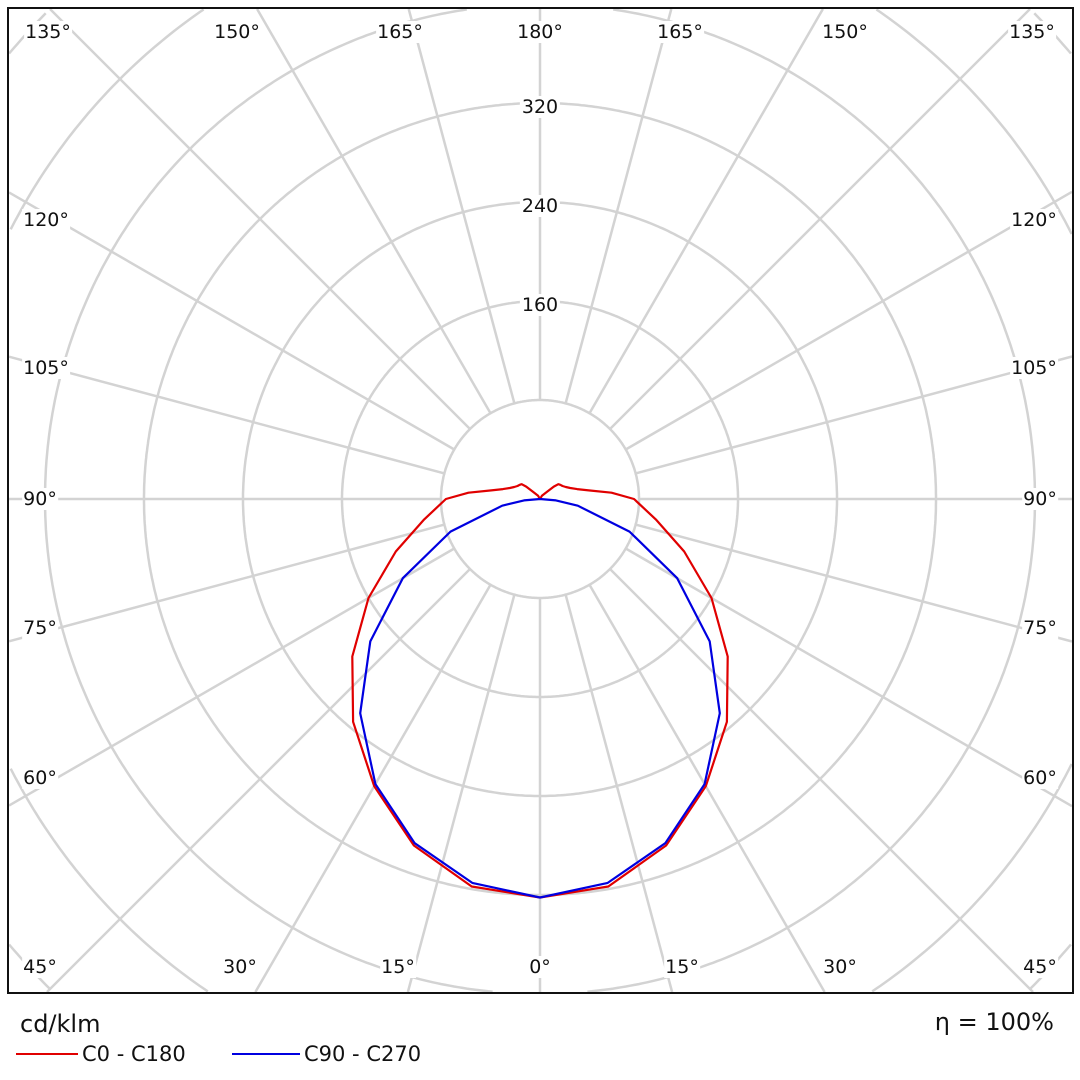 This screenshot has height=1080, width=1080. Describe the element at coordinates (134, 1054) in the screenshot. I see `legend-label: C0 - C180` at that location.